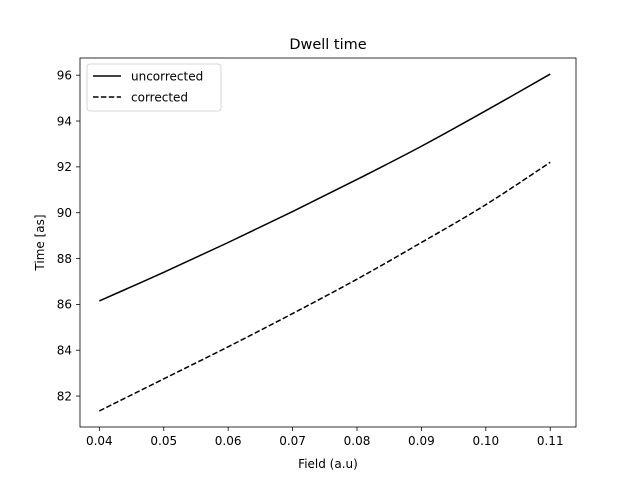  What do you see at coordinates (64, 213) in the screenshot?
I see `y-tick-label: 90` at bounding box center [64, 213].